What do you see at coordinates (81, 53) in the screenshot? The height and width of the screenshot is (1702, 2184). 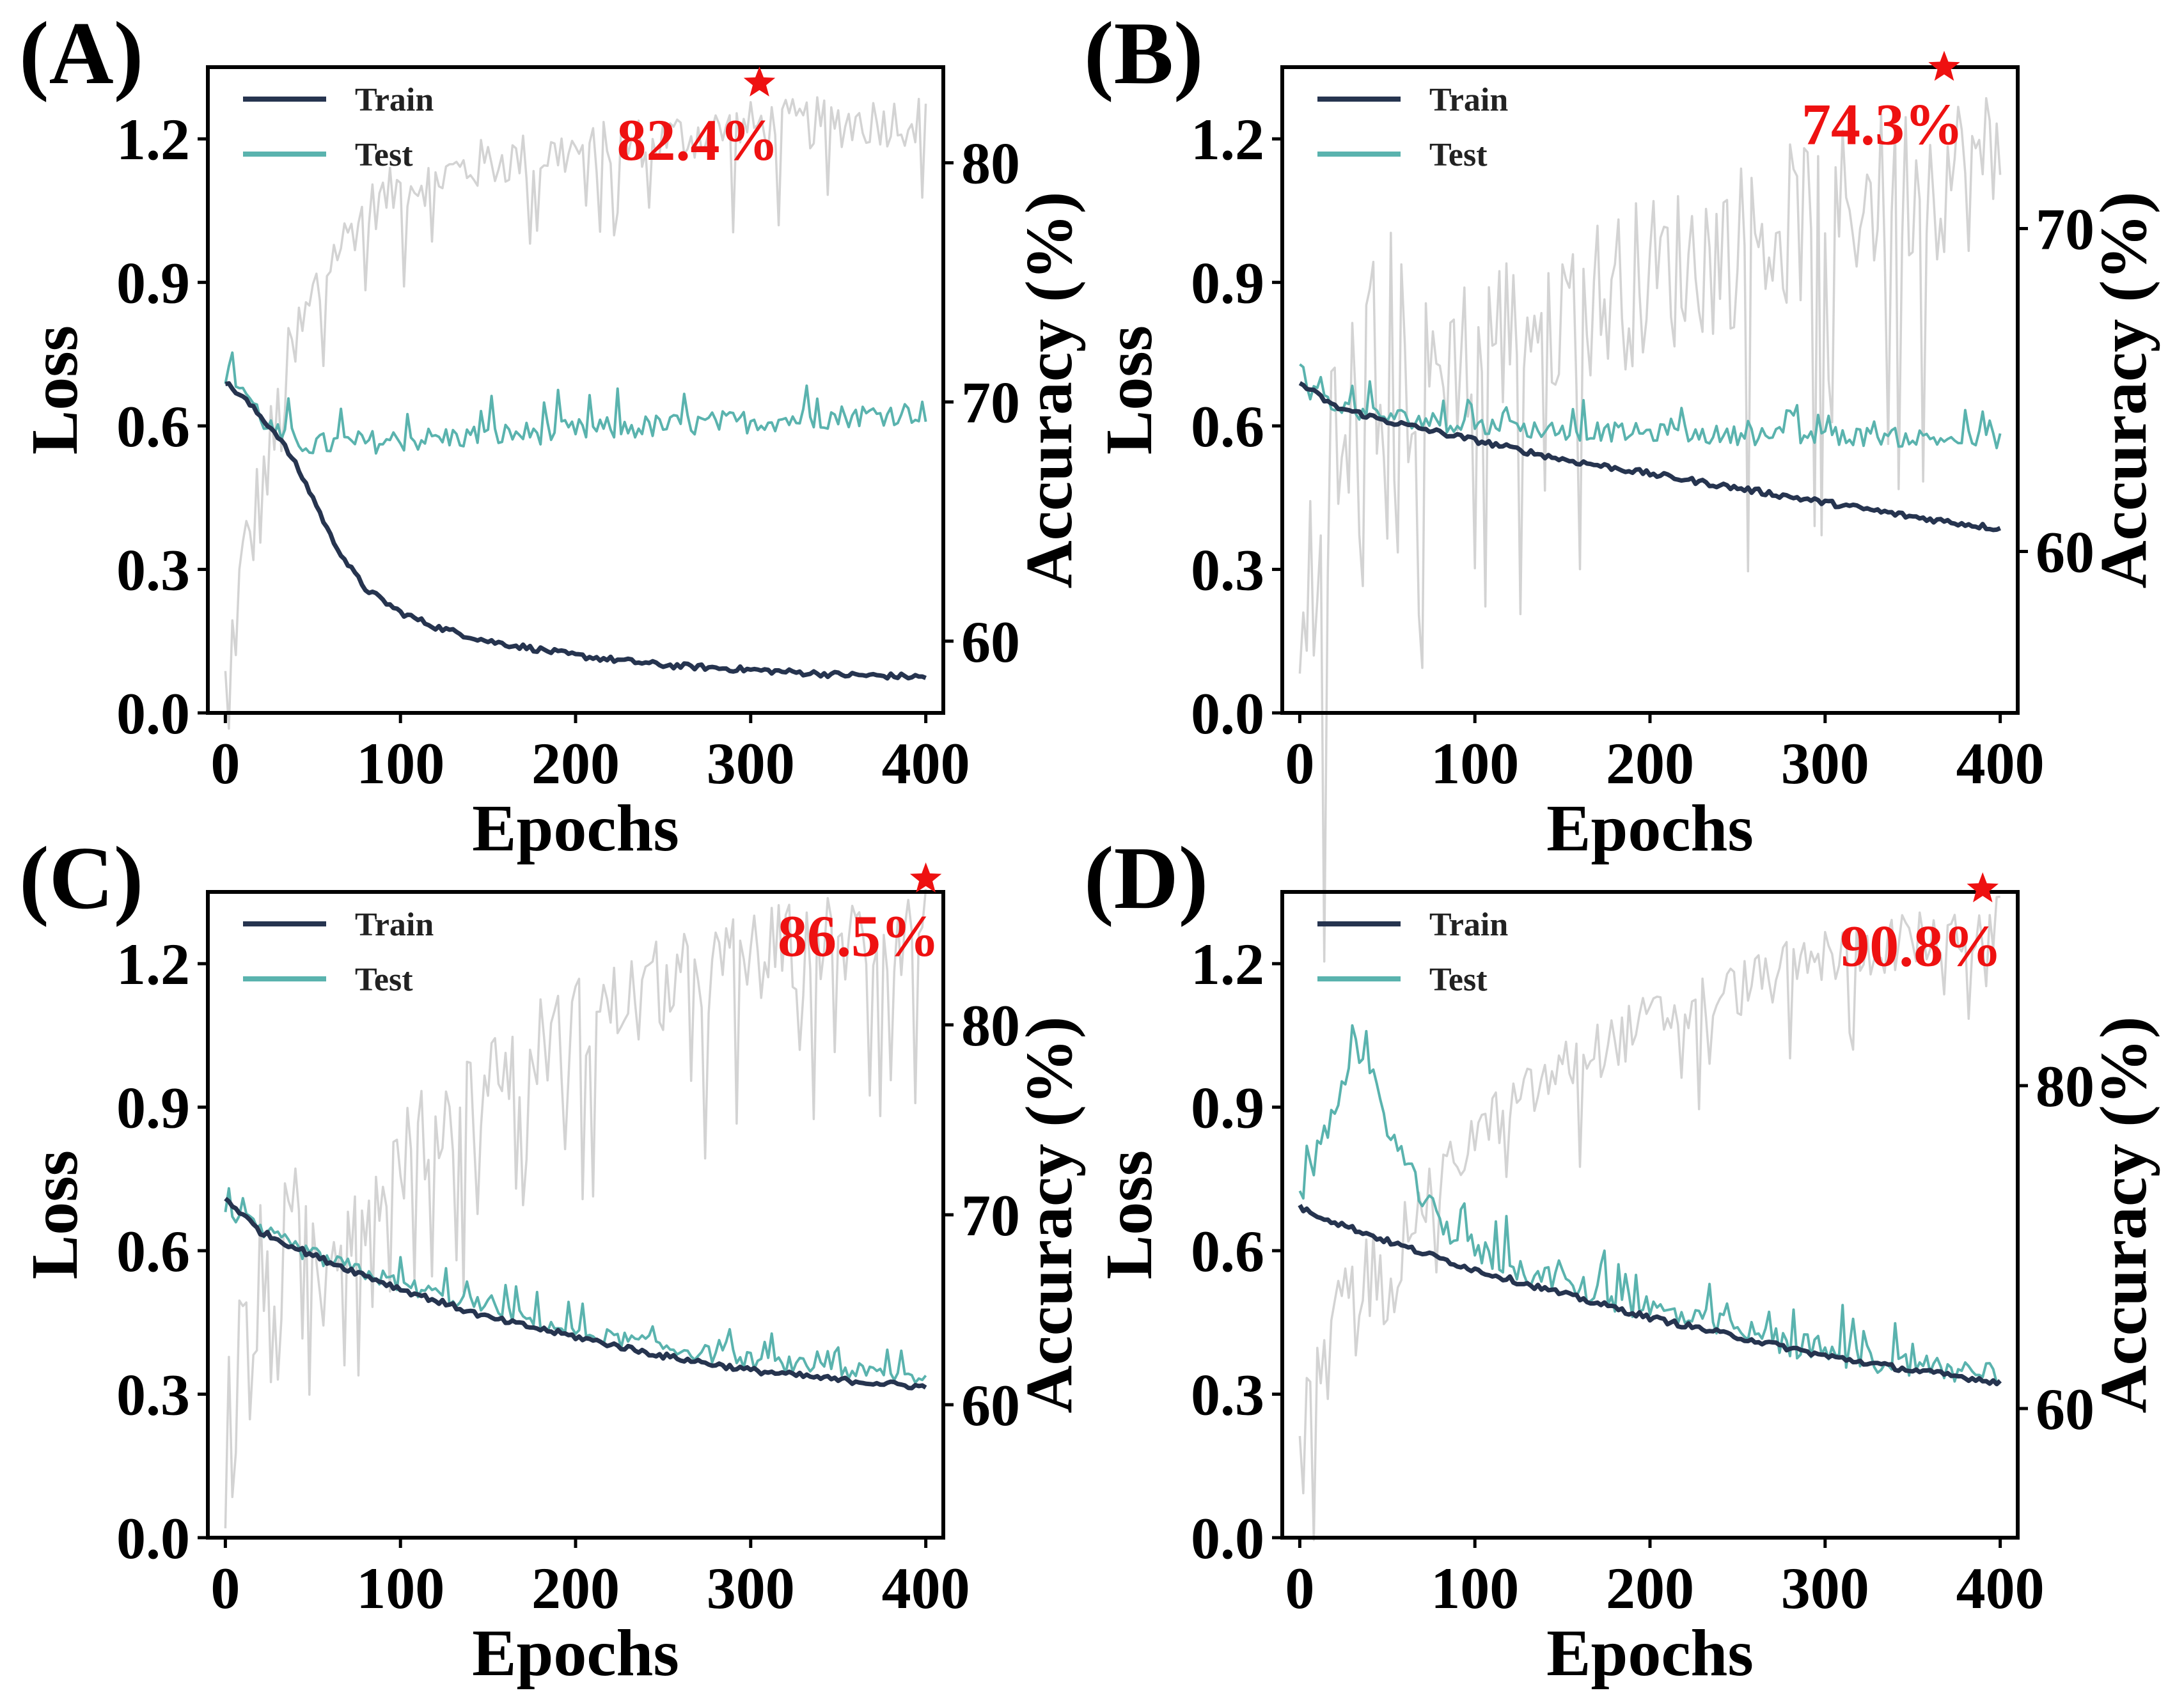 I see `panel-label: (A)` at bounding box center [81, 53].